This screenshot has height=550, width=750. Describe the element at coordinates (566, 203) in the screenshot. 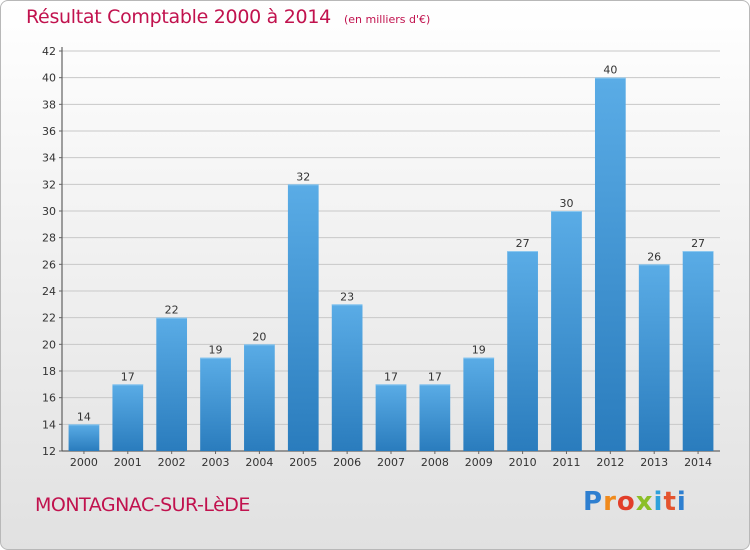

I see `data-label: 30` at that location.